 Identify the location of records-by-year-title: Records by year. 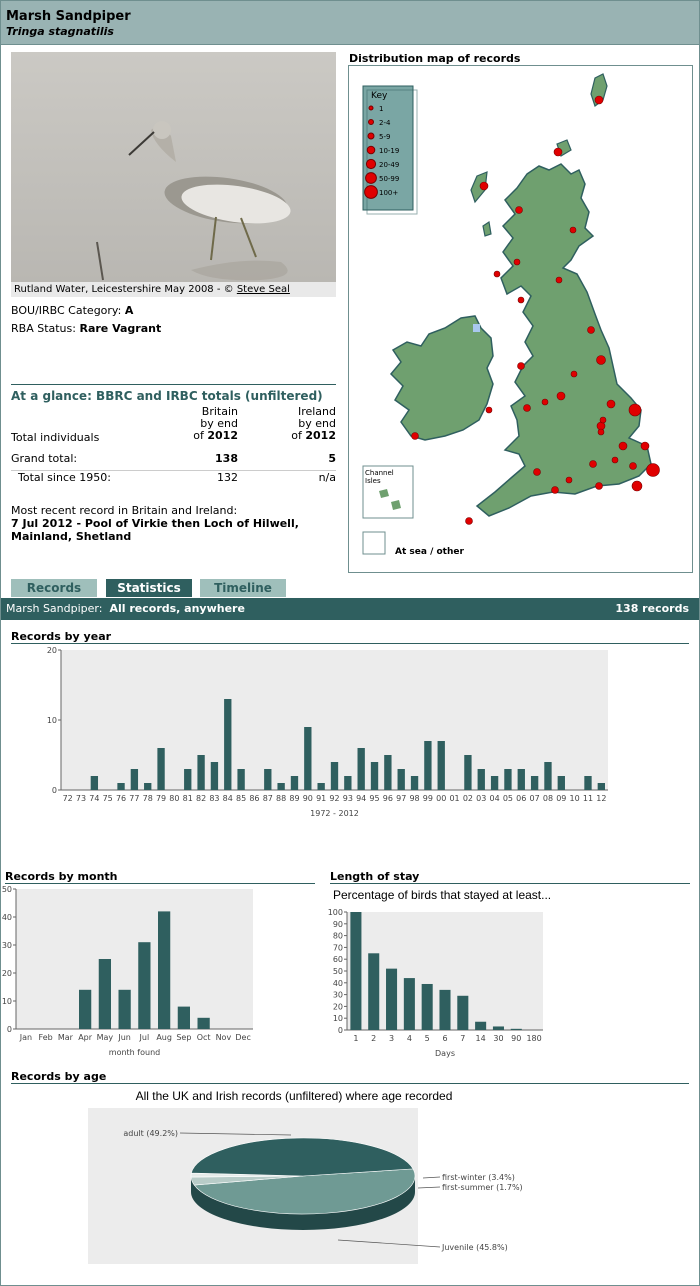
(350, 637).